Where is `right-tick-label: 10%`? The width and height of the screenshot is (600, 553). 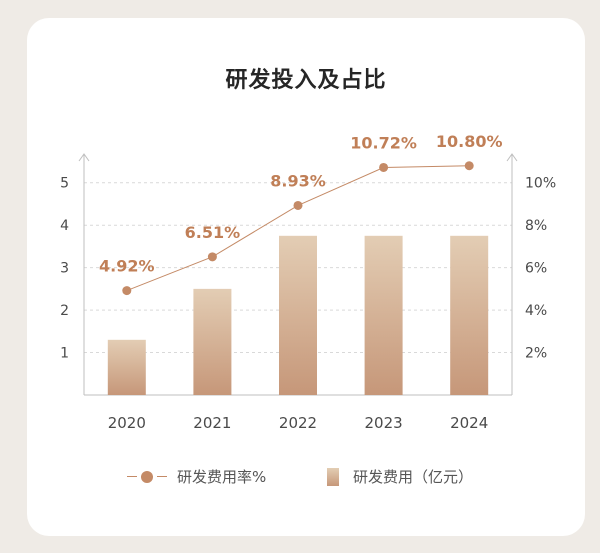 right-tick-label: 10% is located at coordinates (540, 184).